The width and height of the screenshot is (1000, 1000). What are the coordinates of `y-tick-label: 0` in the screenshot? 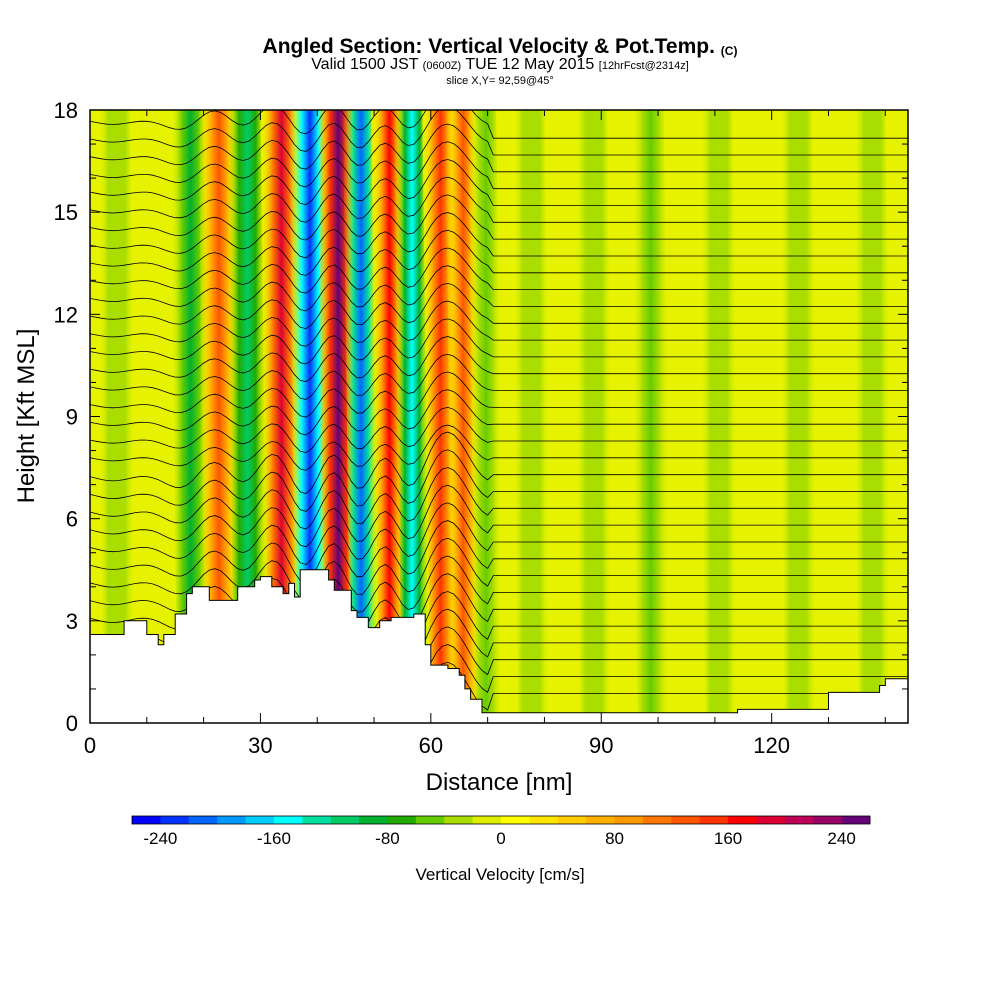 It's located at (72, 723).